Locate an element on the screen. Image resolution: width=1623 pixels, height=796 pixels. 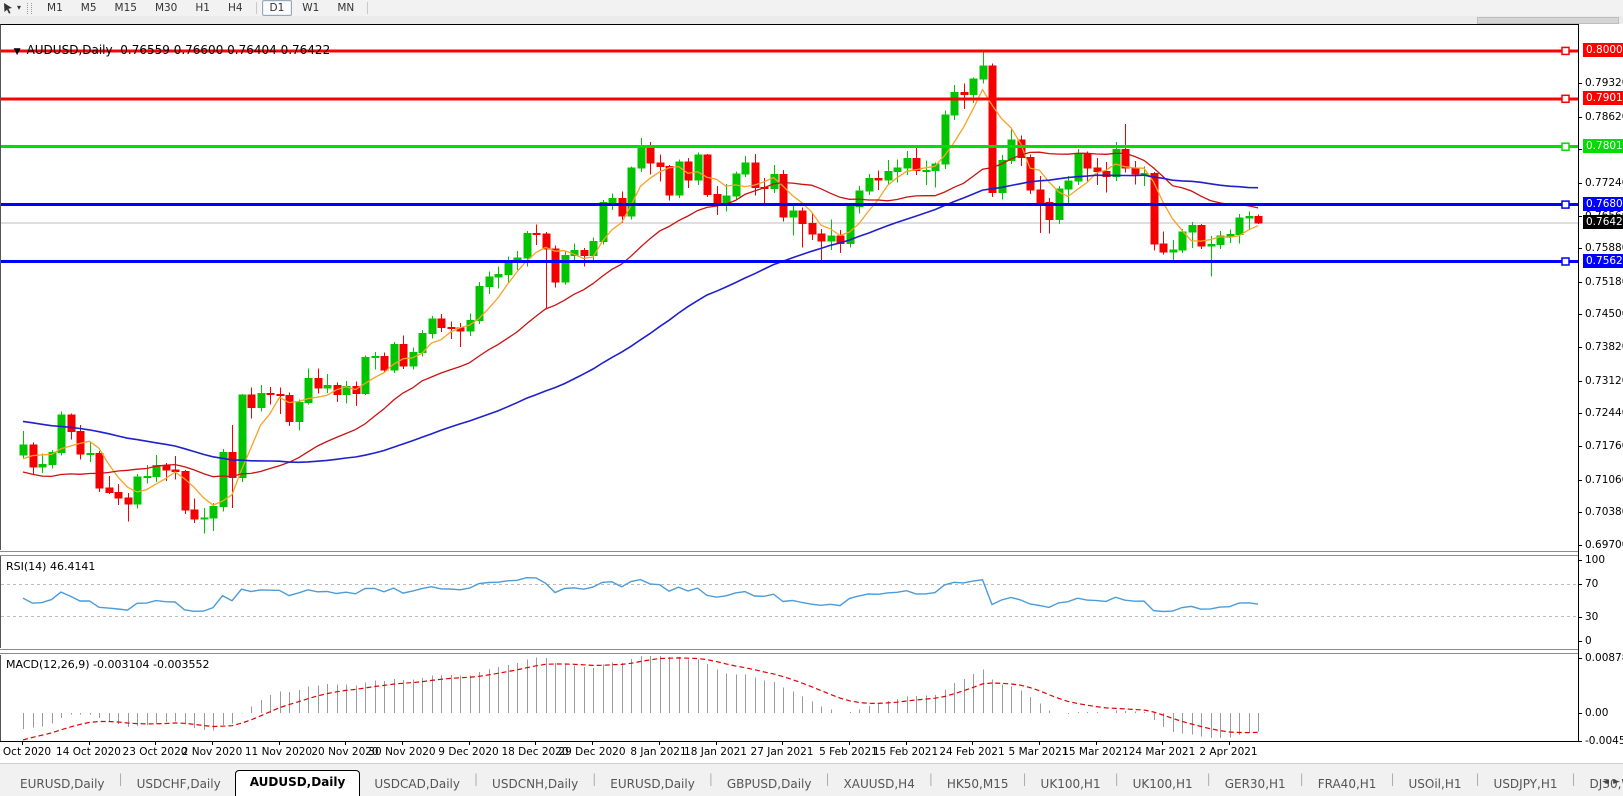
timeframe-button-mn: MN is located at coordinates (346, 8).